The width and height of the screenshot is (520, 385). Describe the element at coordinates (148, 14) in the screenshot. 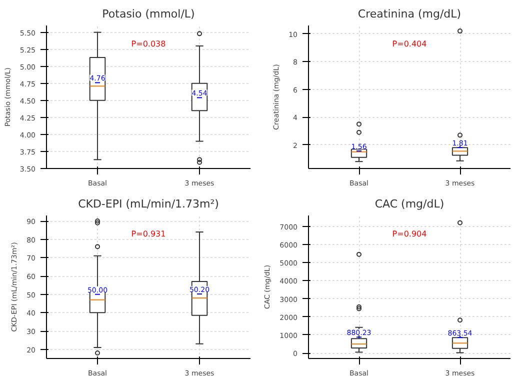

I see `chart-title: Potasio (mmol/L)` at that location.